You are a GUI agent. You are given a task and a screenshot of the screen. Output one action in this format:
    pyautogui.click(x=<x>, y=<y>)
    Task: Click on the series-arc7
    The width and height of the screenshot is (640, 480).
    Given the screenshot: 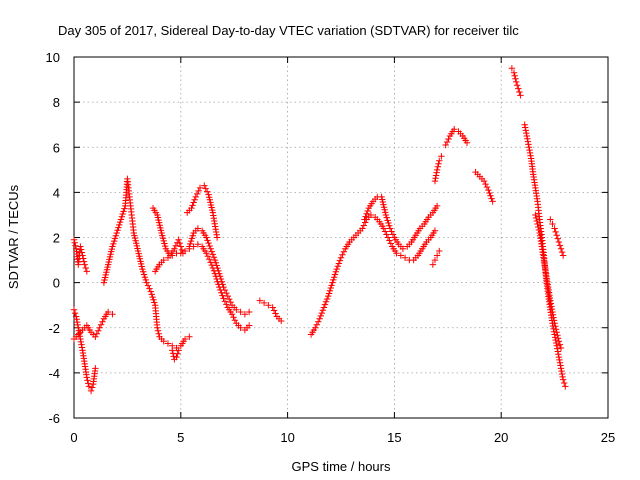 What is the action you would take?
    pyautogui.click(x=202, y=287)
    